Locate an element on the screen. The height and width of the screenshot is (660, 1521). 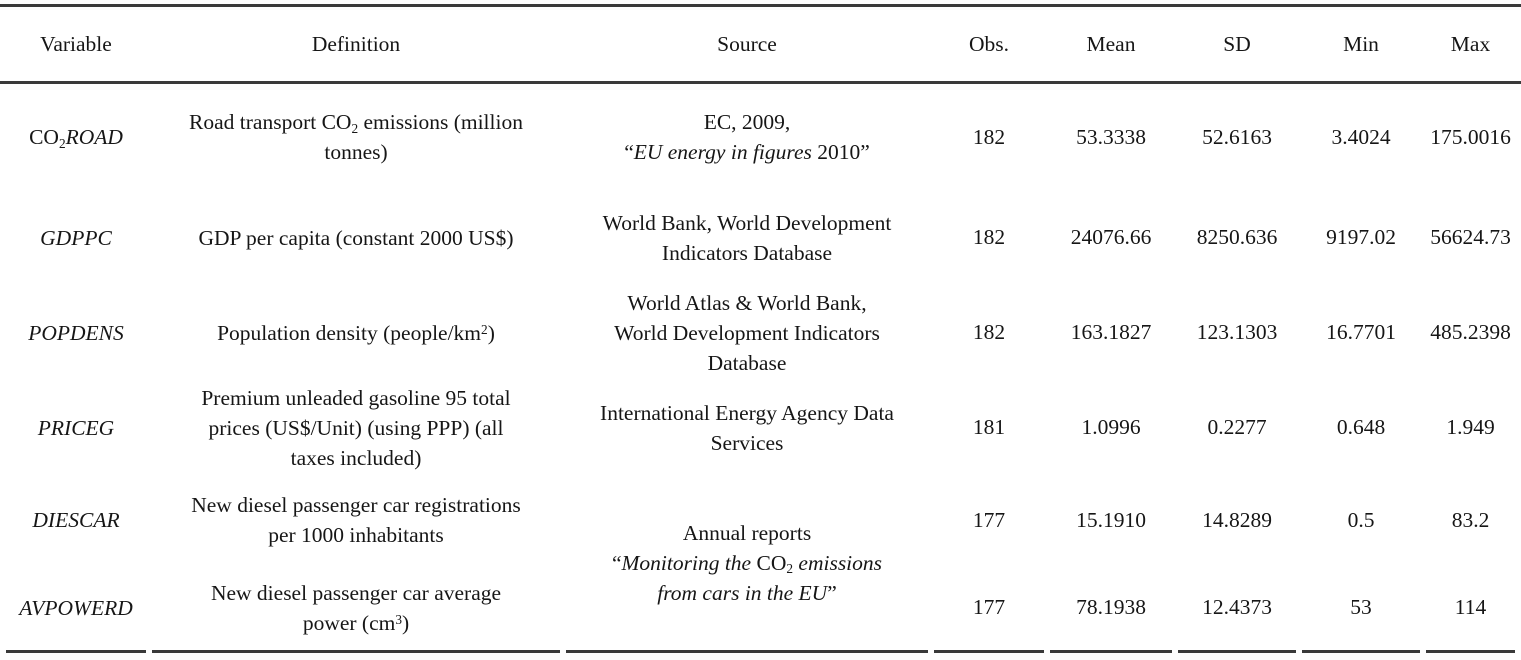
mean-cell: 15.1910 is located at coordinates (1111, 519).